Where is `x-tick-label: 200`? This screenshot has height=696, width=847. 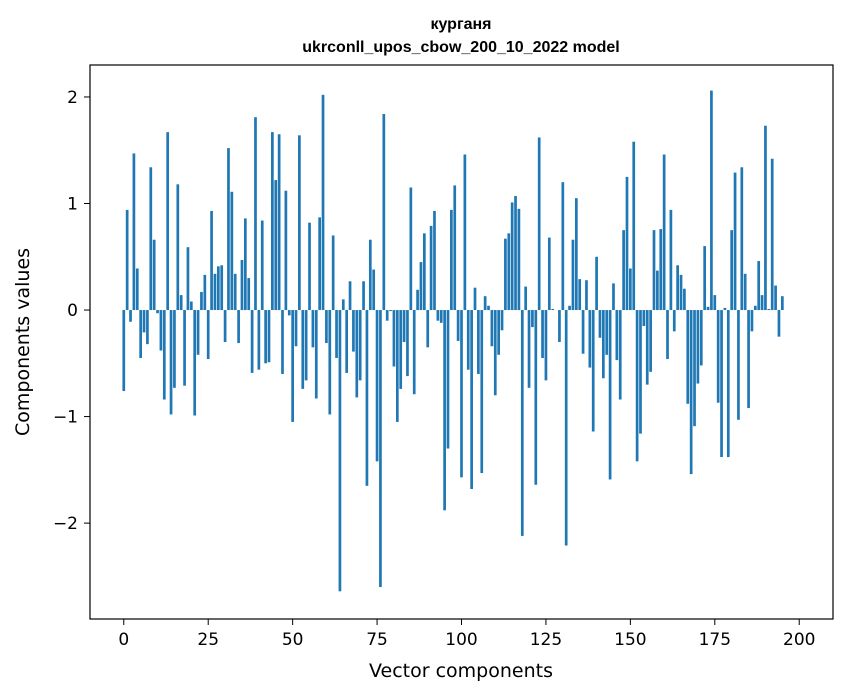 x-tick-label: 200 is located at coordinates (799, 640).